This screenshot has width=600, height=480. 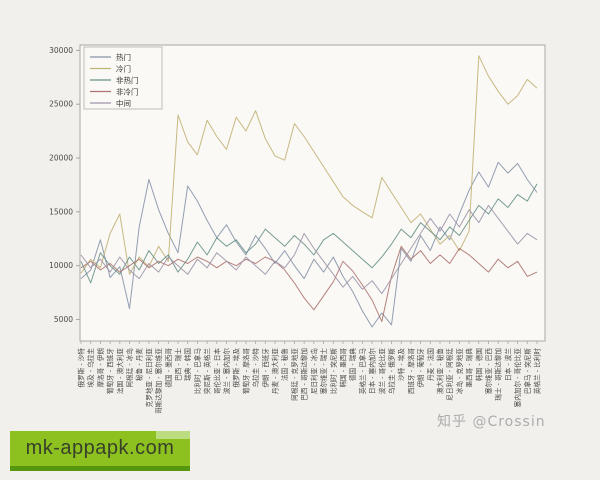 What do you see at coordinates (245, 371) in the screenshot?
I see `x-axis-tick-label: 葡萄牙 - 摩洛哥` at bounding box center [245, 371].